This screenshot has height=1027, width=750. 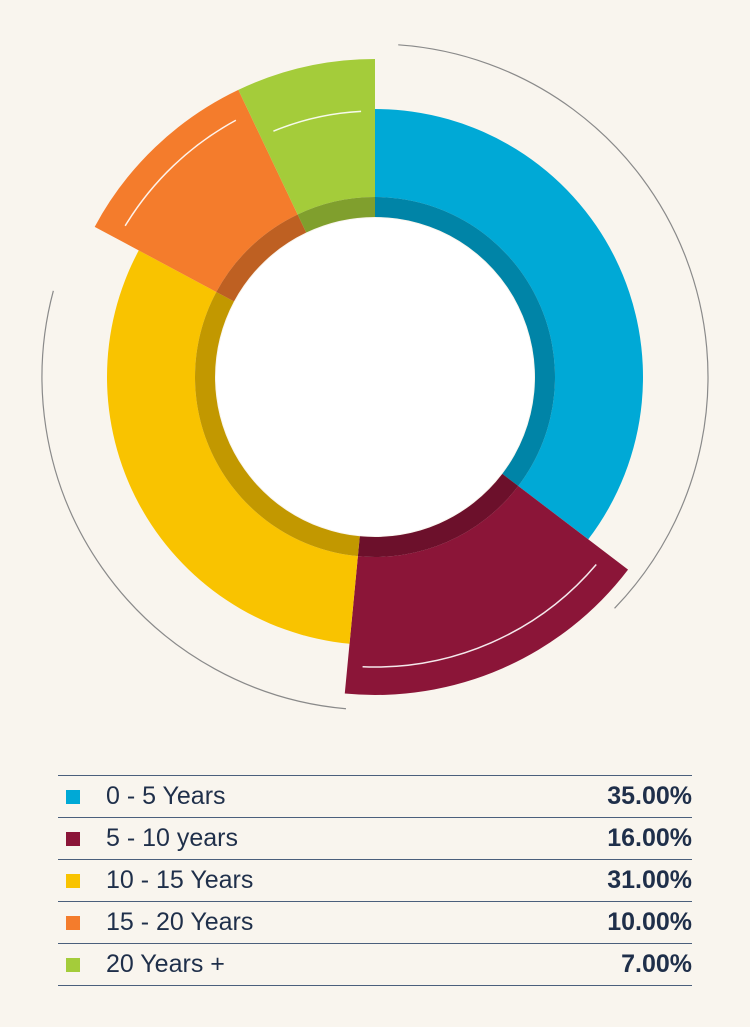 I want to click on legend-label-10-15-years: 10 - 15 Years, so click(x=180, y=880).